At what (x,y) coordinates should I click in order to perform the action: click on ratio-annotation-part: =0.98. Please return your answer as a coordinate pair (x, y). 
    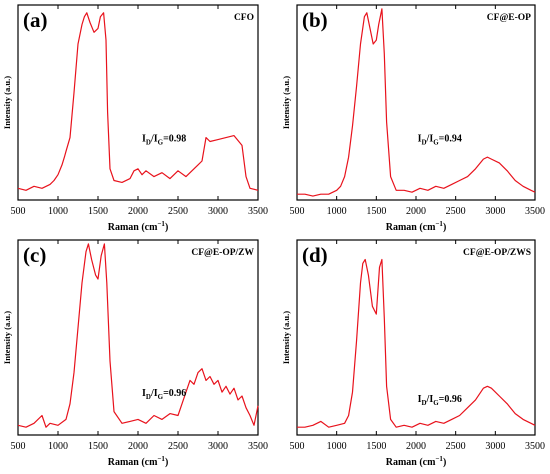
    Looking at the image, I should click on (174, 139).